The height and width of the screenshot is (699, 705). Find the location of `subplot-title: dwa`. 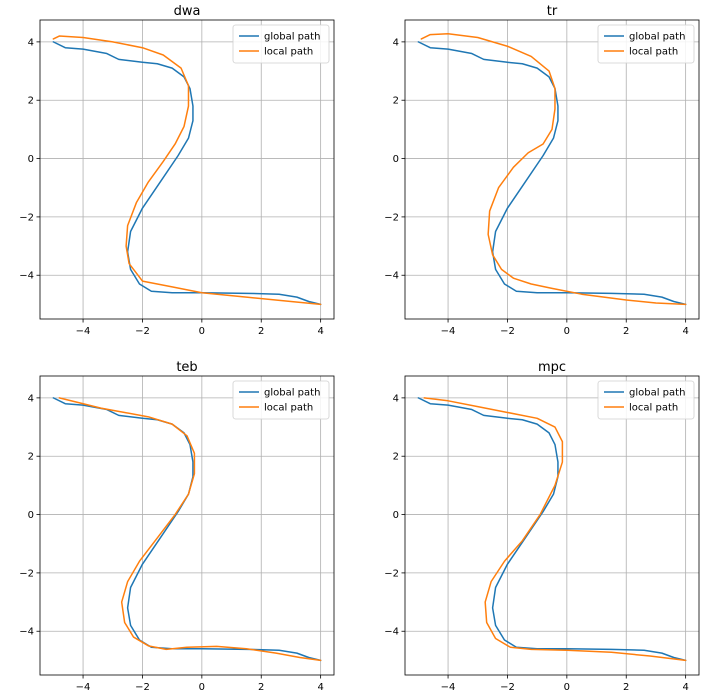

subplot-title: dwa is located at coordinates (187, 11).